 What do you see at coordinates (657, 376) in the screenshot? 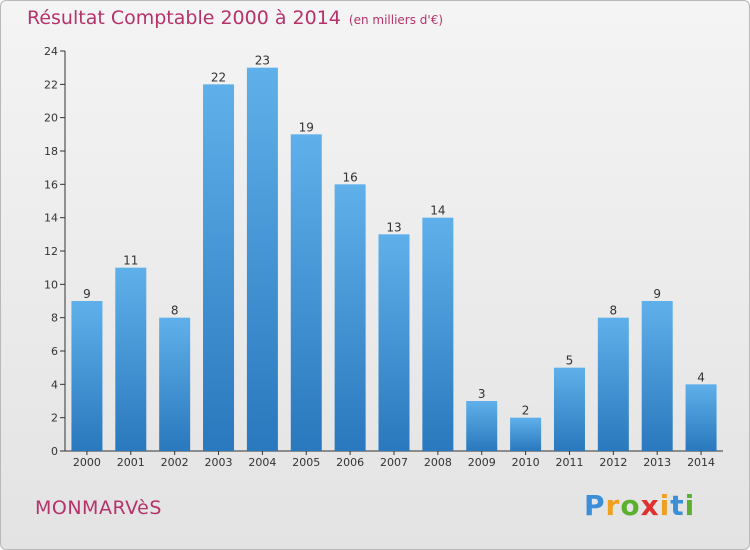
I see `bar-2013` at bounding box center [657, 376].